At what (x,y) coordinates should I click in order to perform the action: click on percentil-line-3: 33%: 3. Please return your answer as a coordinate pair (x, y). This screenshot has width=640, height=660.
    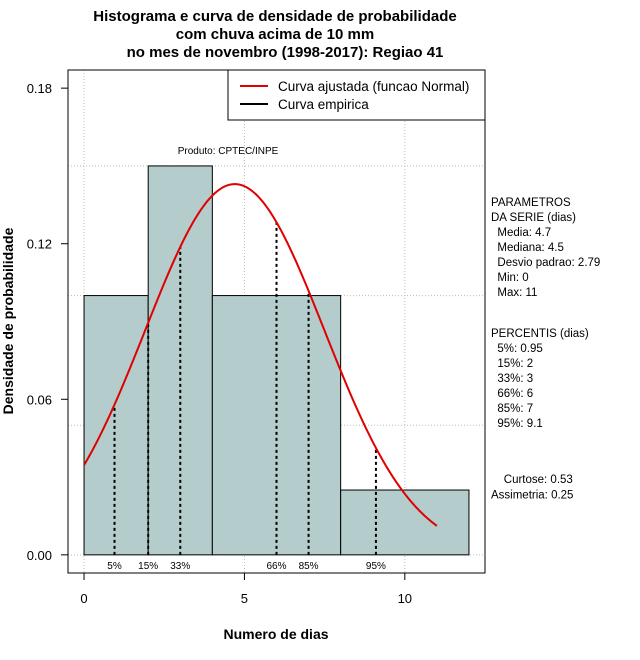
    Looking at the image, I should click on (512, 379).